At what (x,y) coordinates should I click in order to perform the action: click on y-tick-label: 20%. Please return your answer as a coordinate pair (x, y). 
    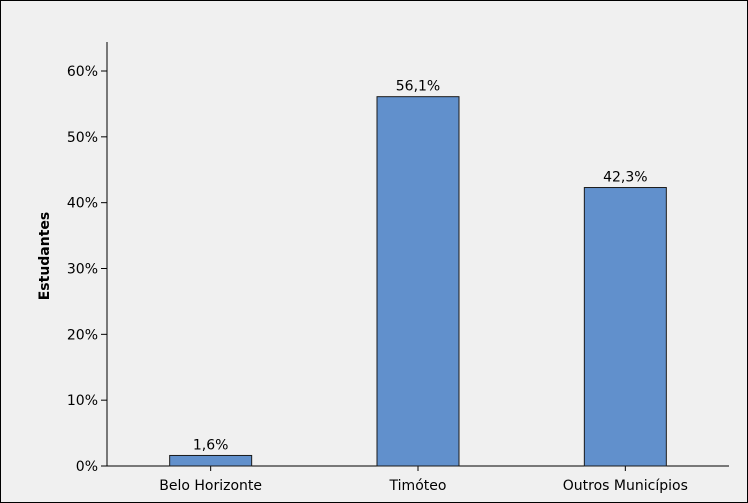
    Looking at the image, I should click on (82, 335).